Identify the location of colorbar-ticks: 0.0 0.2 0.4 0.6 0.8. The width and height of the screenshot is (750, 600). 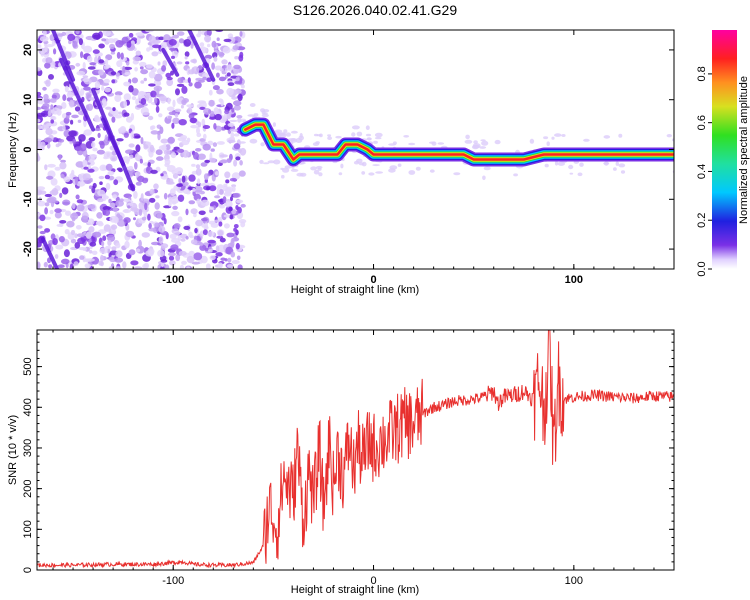
(704, 171).